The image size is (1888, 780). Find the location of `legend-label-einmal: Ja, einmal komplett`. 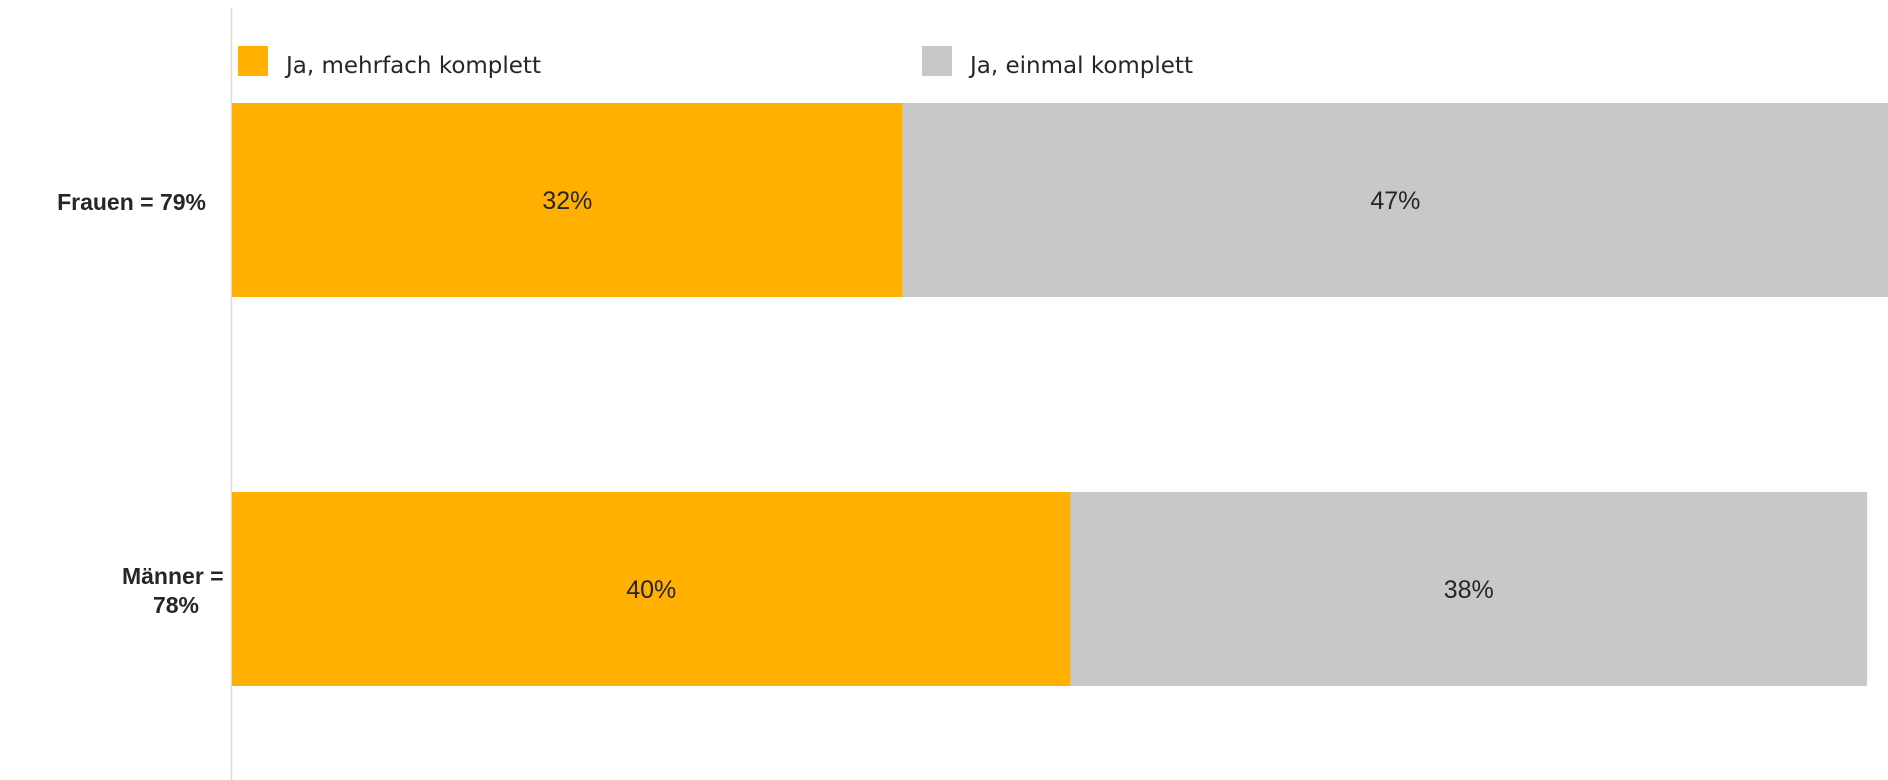

legend-label-einmal: Ja, einmal komplett is located at coordinates (1080, 66).